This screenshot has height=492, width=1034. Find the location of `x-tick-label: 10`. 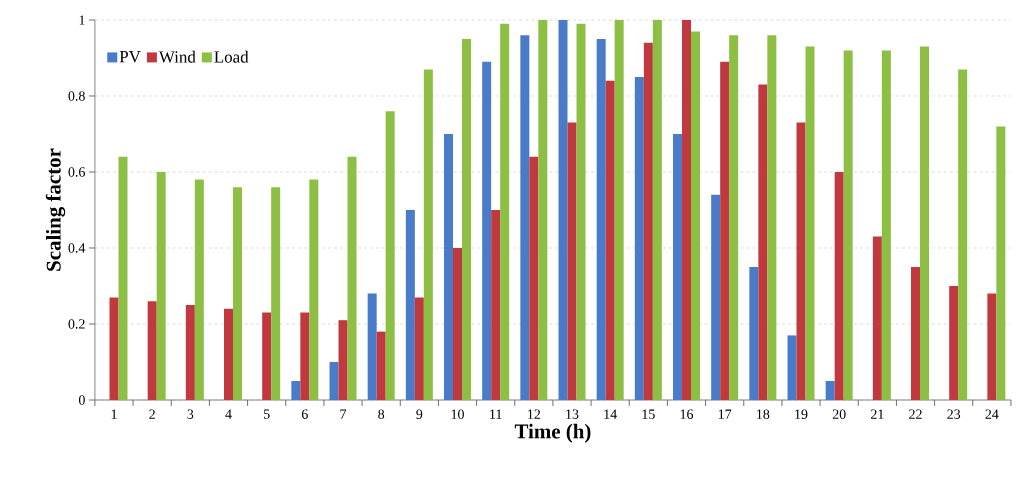

x-tick-label: 10 is located at coordinates (457, 414).